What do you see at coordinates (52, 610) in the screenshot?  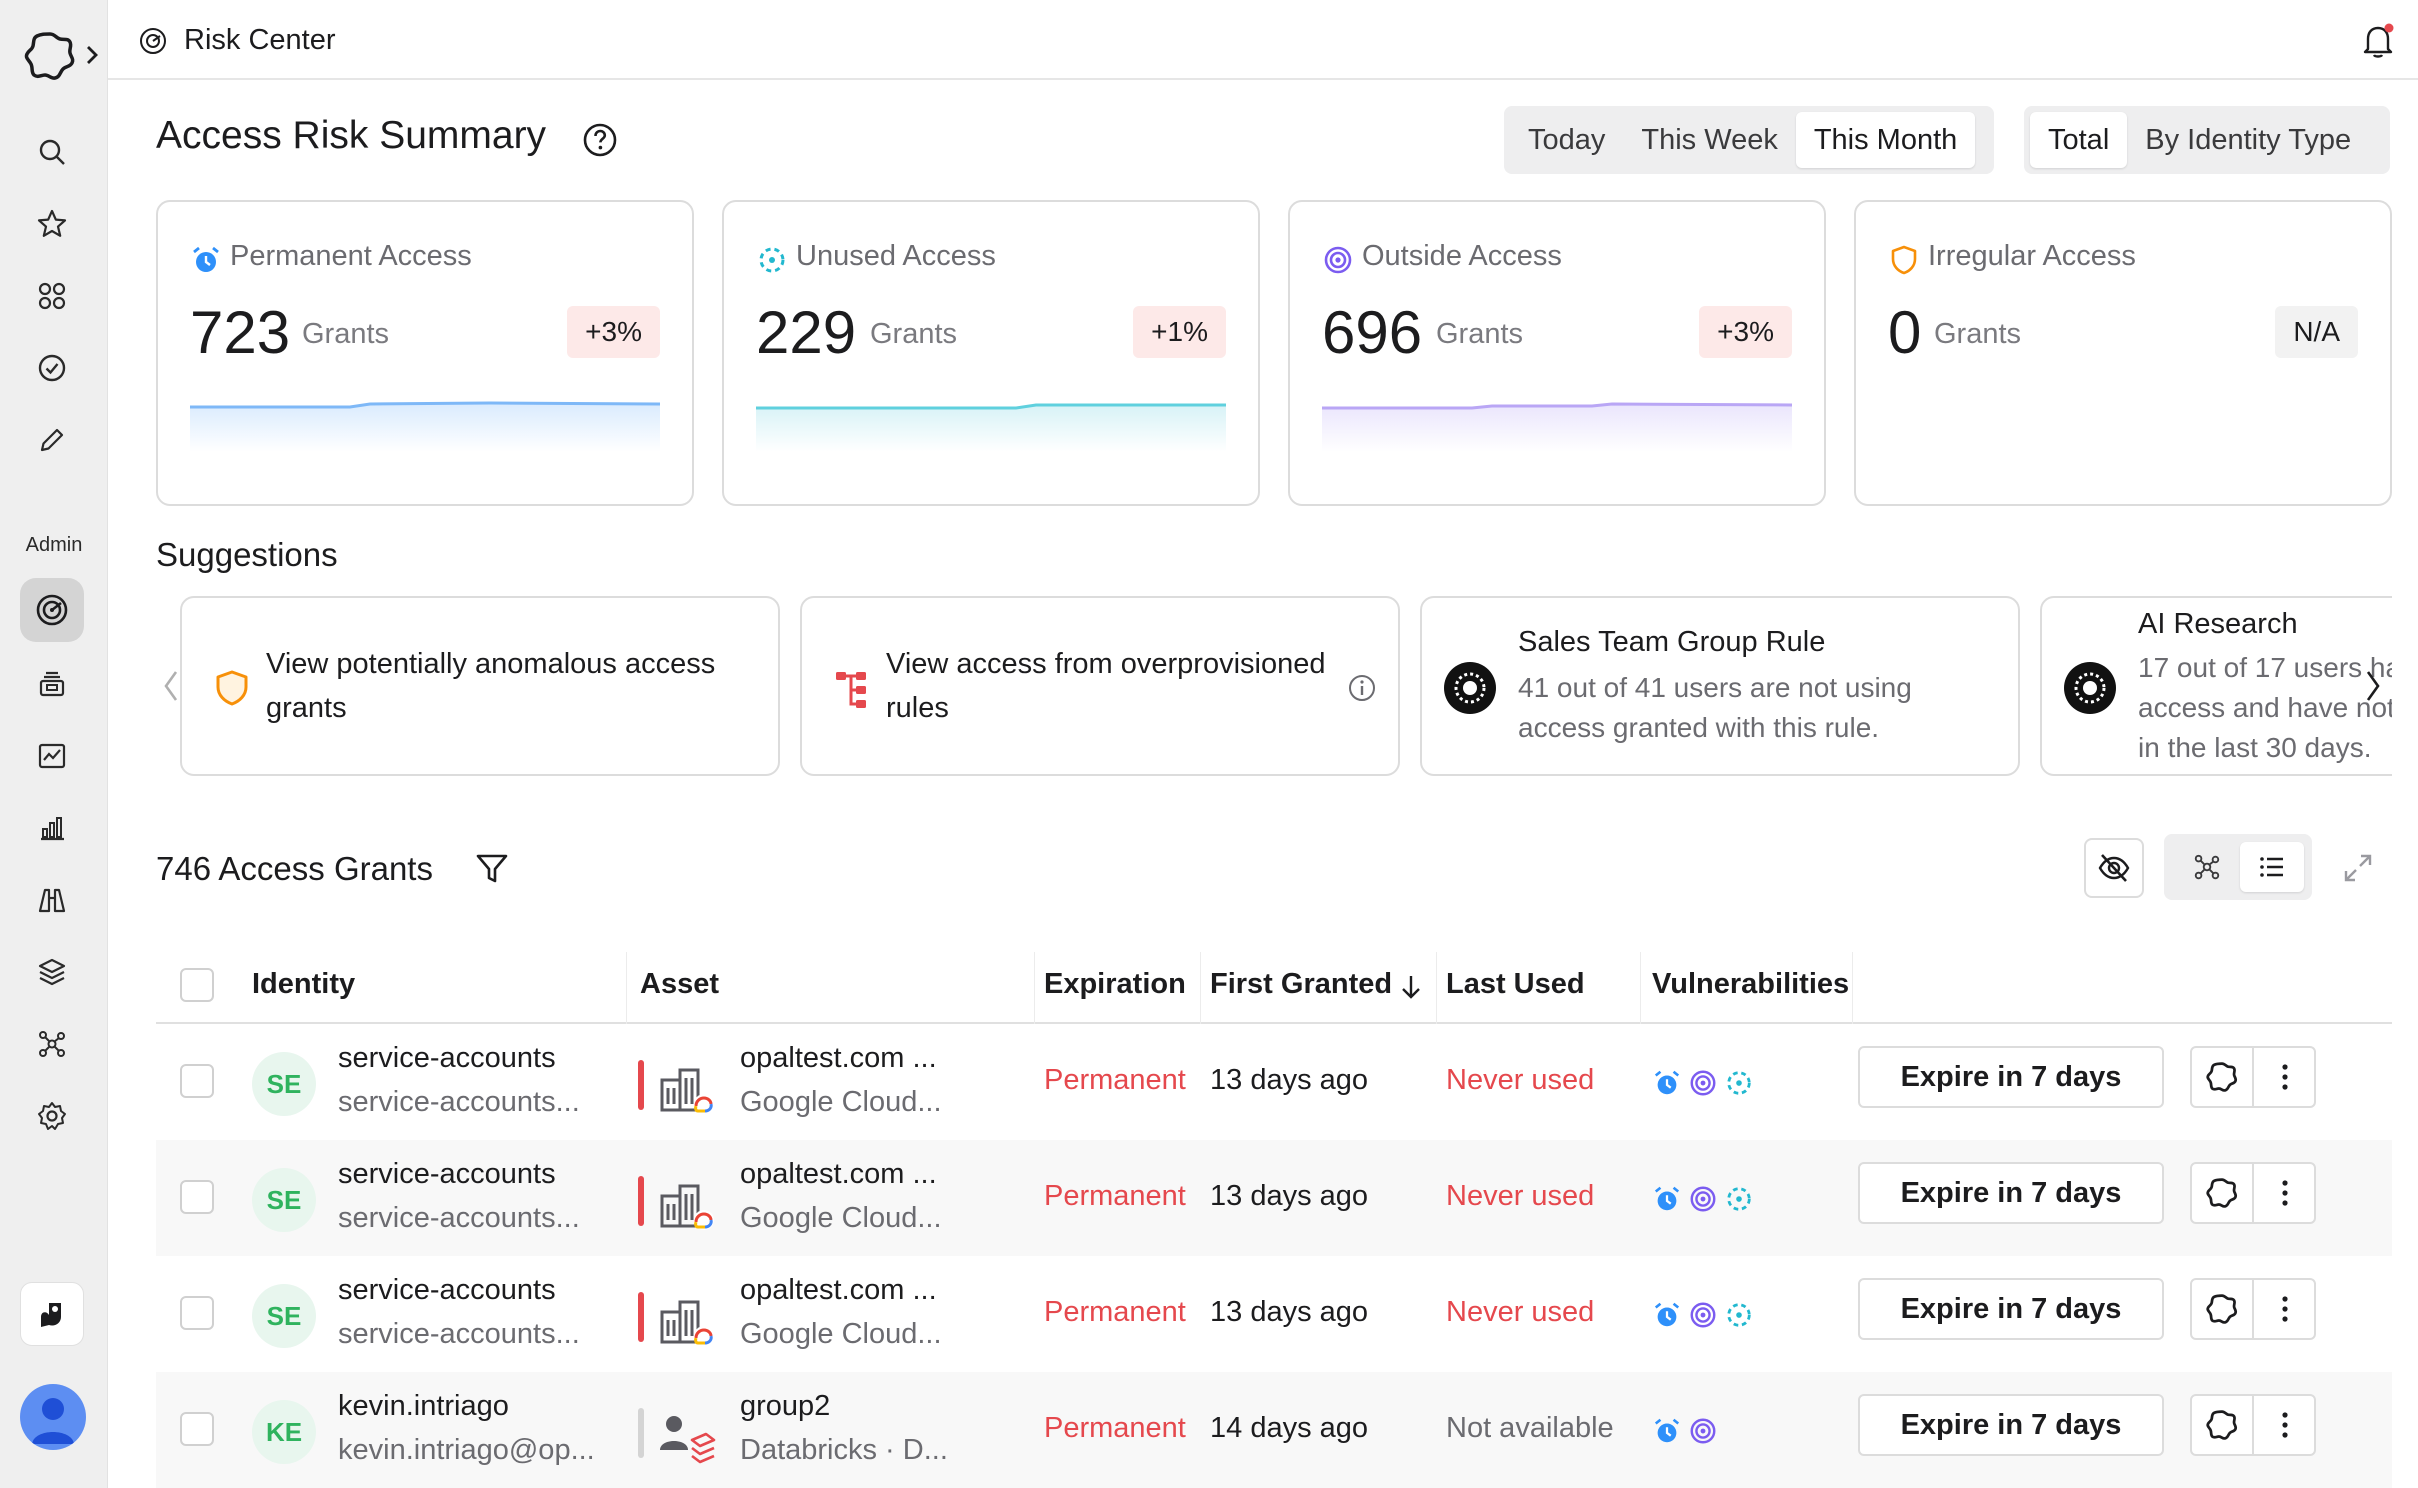 I see `risk-center-nav-icon` at bounding box center [52, 610].